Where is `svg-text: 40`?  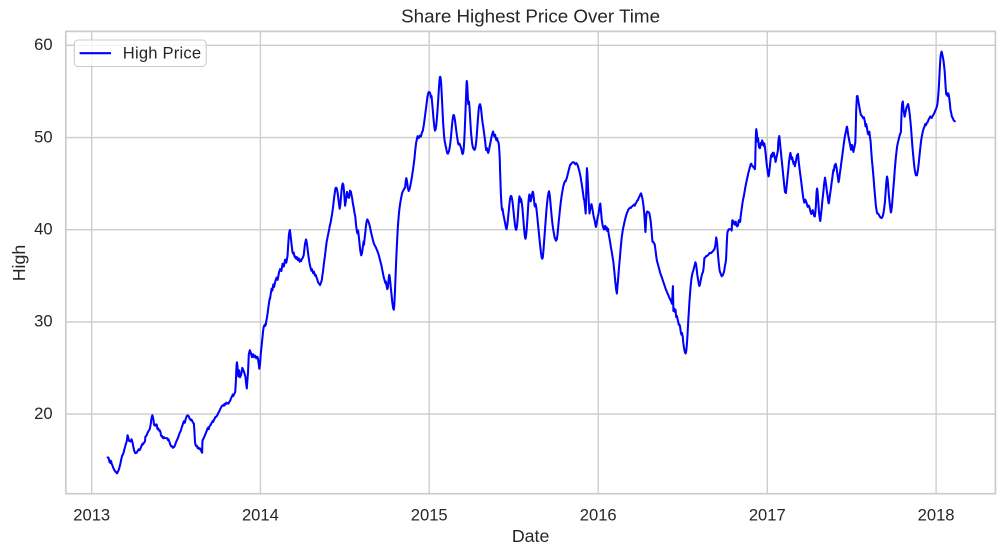 svg-text: 40 is located at coordinates (43, 228).